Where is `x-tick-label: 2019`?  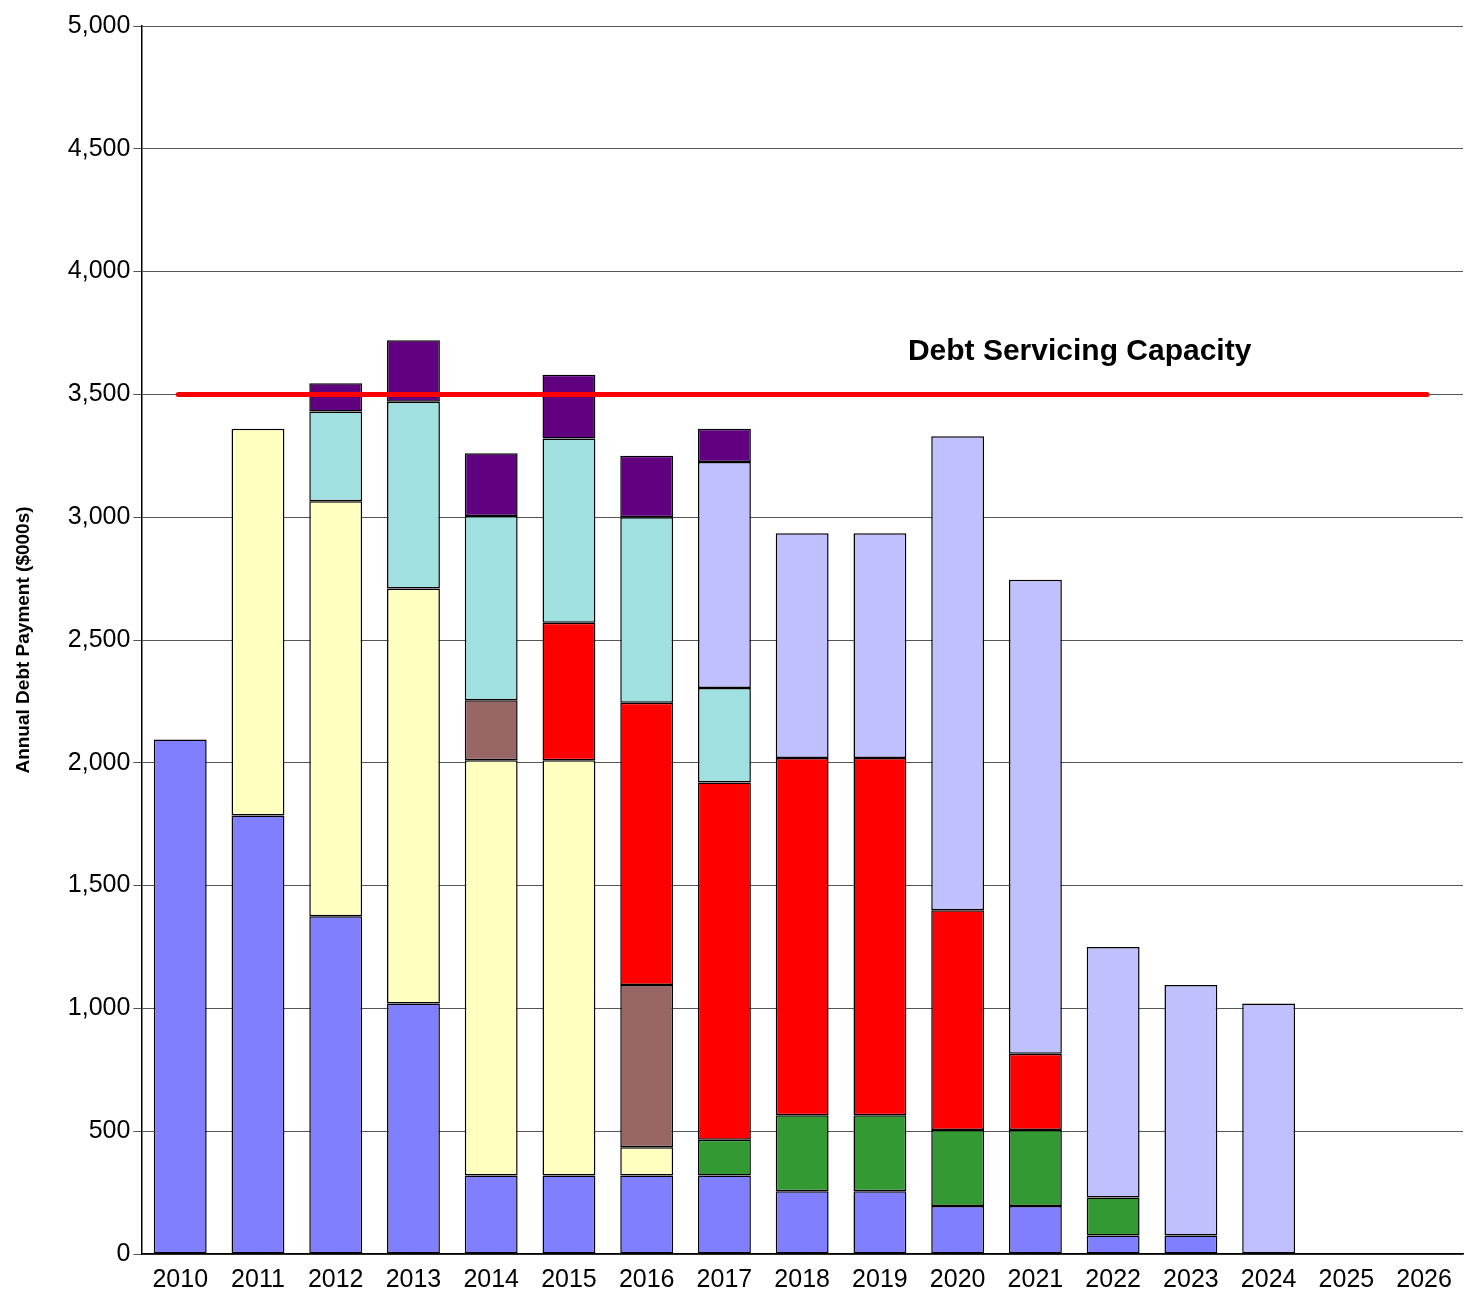 x-tick-label: 2019 is located at coordinates (880, 1277).